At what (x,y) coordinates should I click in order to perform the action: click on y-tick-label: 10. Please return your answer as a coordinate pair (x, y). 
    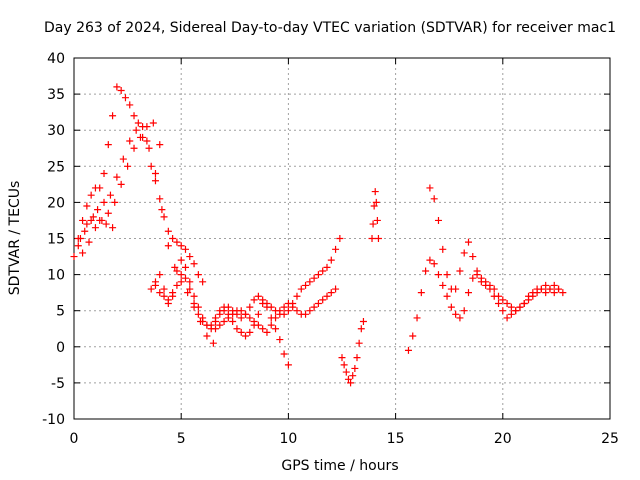
    Looking at the image, I should click on (56, 276).